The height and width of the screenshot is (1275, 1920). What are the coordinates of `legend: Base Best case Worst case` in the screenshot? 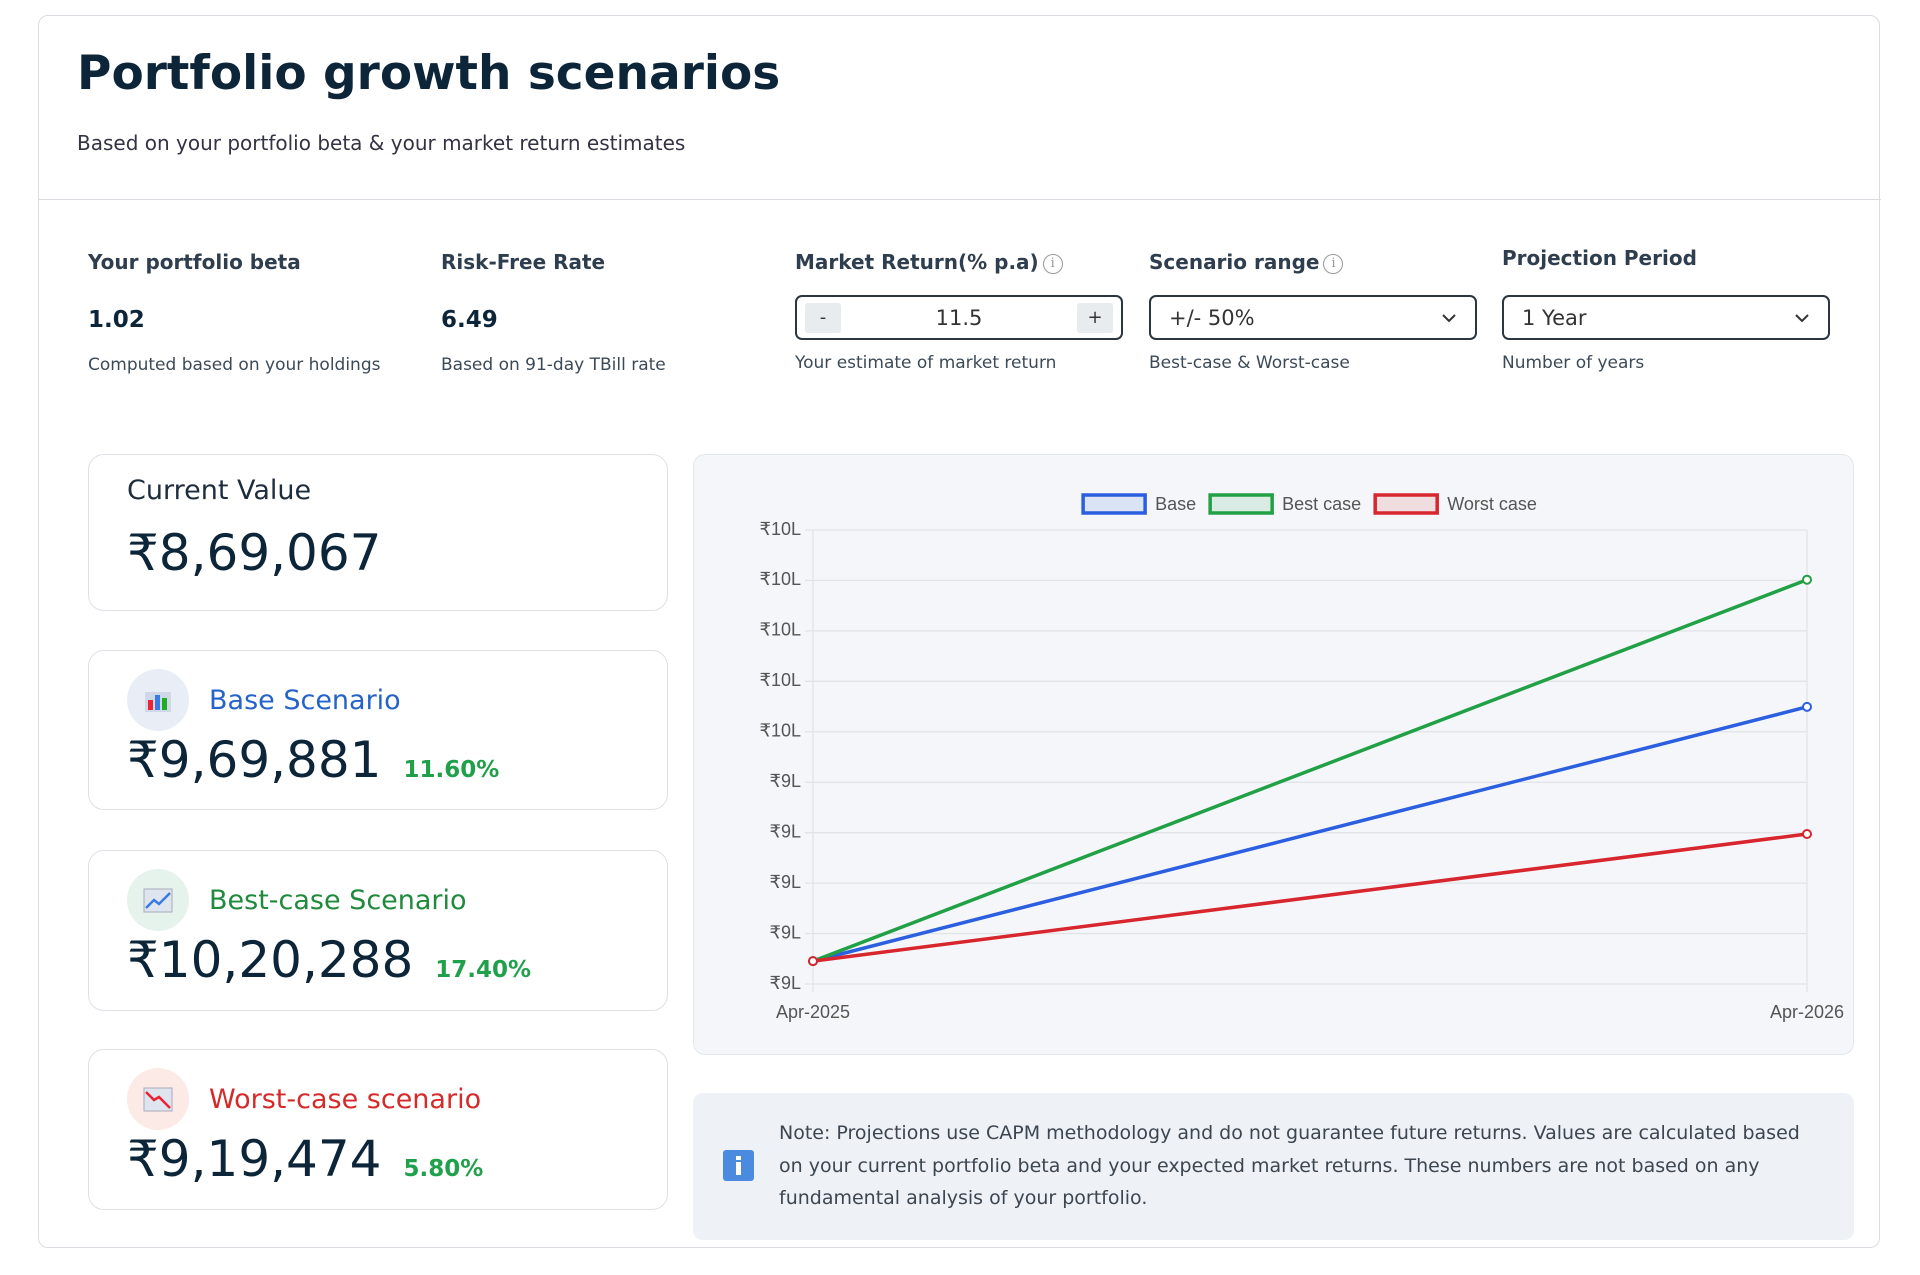 It's located at (1309, 504).